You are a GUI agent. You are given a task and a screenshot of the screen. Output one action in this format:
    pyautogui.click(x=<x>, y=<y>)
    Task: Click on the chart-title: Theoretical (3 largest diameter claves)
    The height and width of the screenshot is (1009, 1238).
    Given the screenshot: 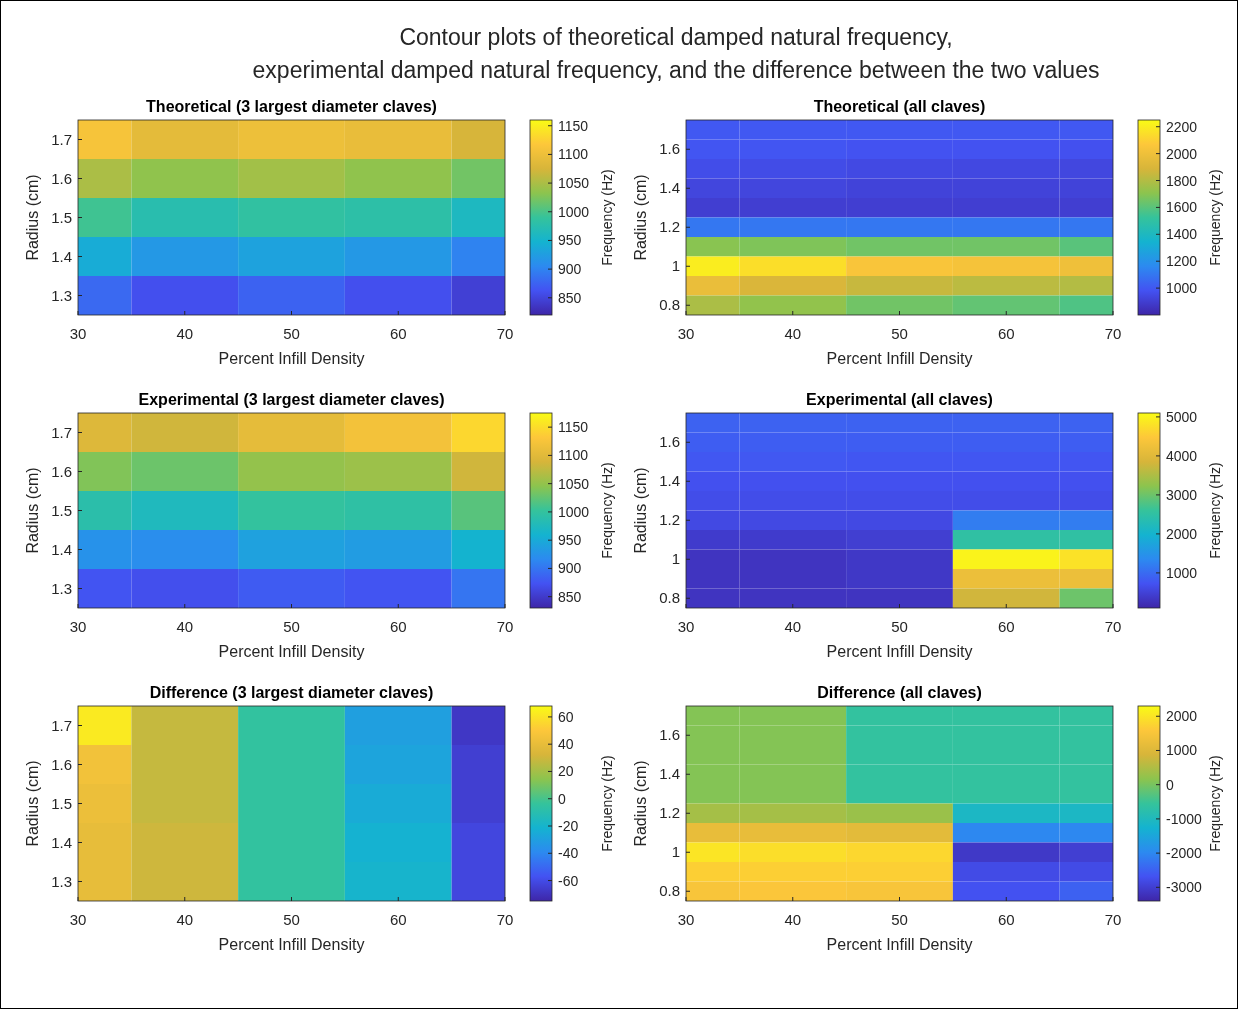 What is the action you would take?
    pyautogui.click(x=291, y=106)
    